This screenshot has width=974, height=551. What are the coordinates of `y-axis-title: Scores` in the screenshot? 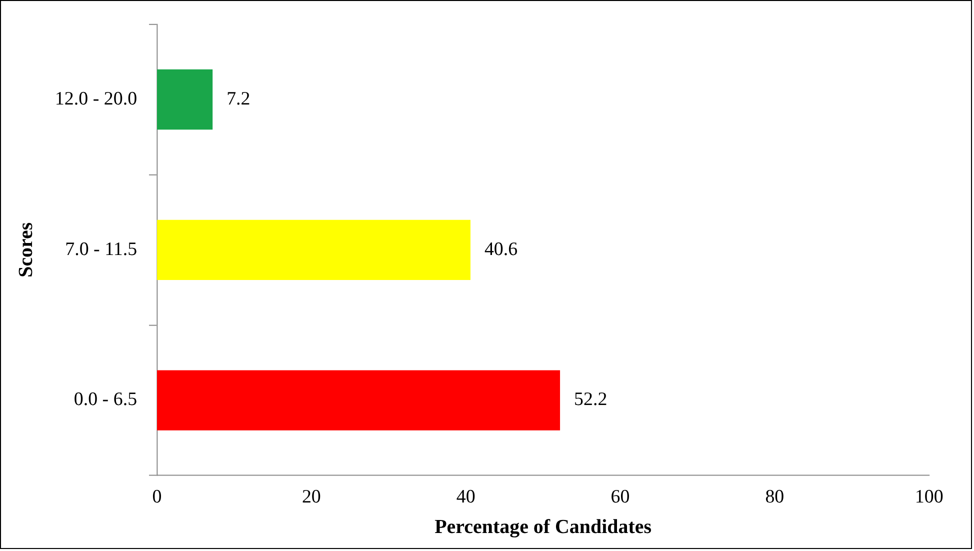 It's located at (26, 250).